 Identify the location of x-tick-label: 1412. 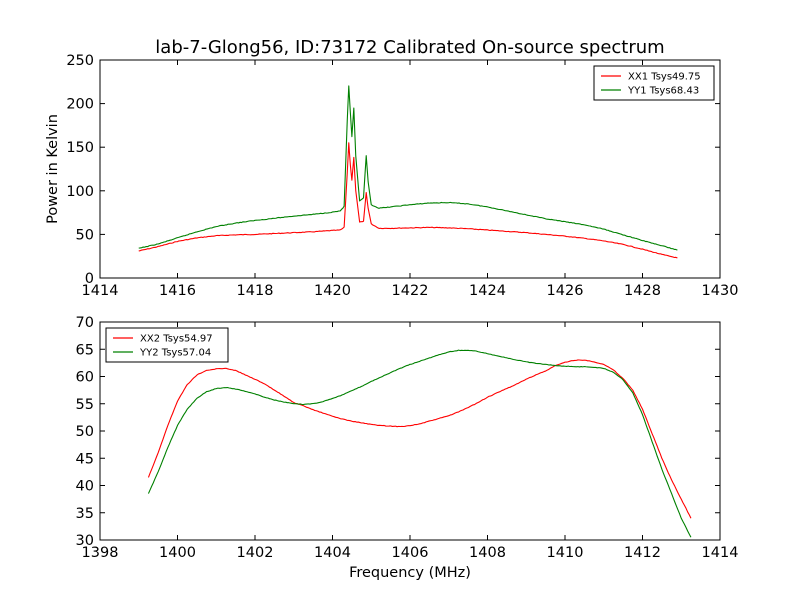
(642, 553).